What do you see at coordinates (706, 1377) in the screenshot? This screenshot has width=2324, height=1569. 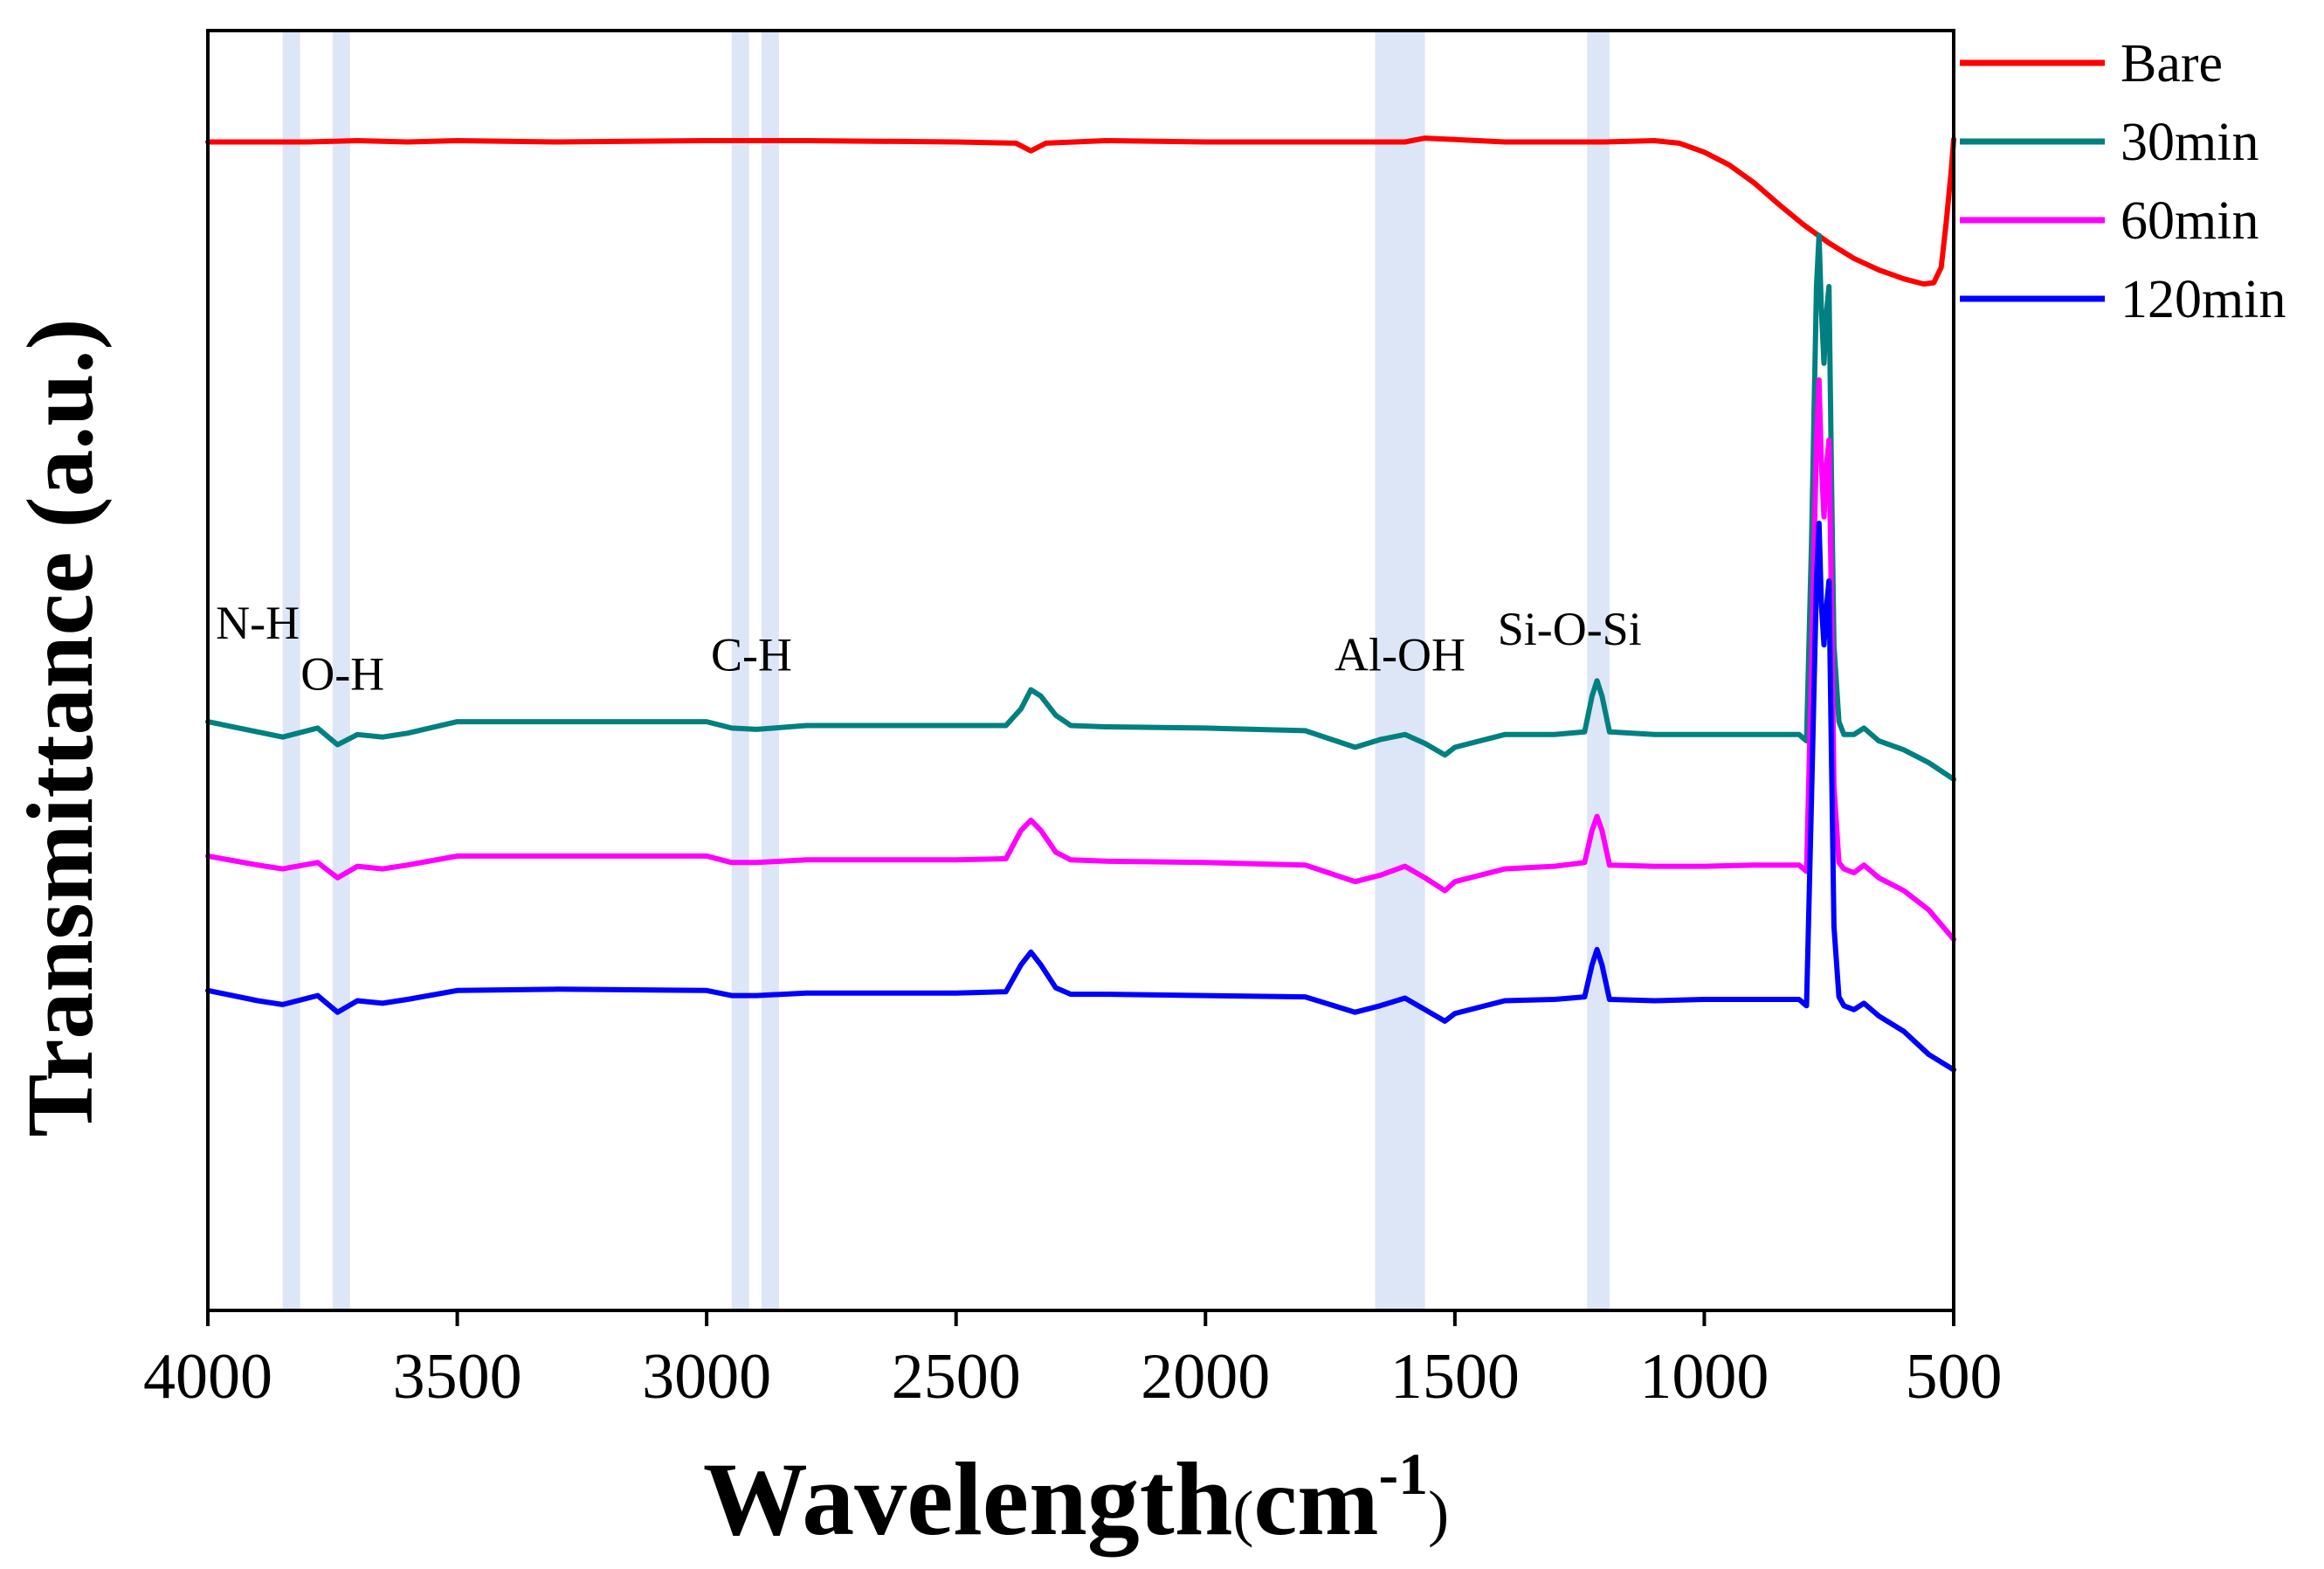 I see `x-tick-label: 3000` at bounding box center [706, 1377].